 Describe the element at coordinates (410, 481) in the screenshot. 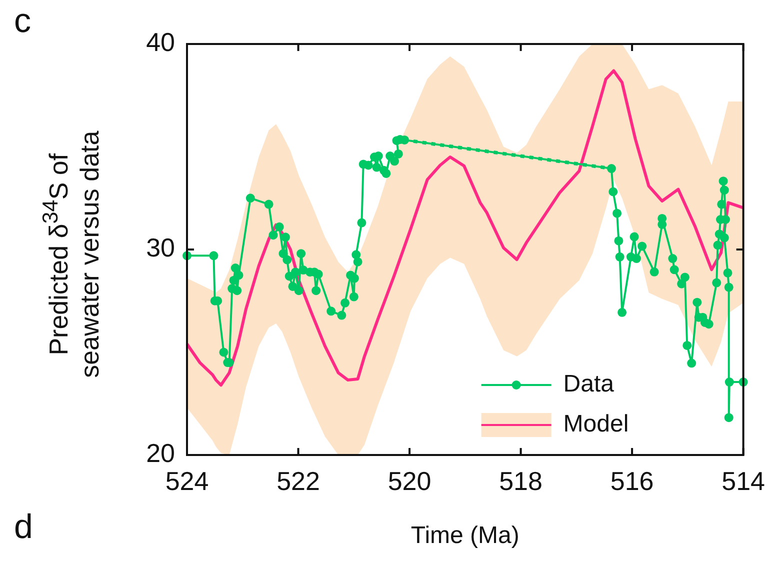

I see `x-tick-label: 520` at that location.